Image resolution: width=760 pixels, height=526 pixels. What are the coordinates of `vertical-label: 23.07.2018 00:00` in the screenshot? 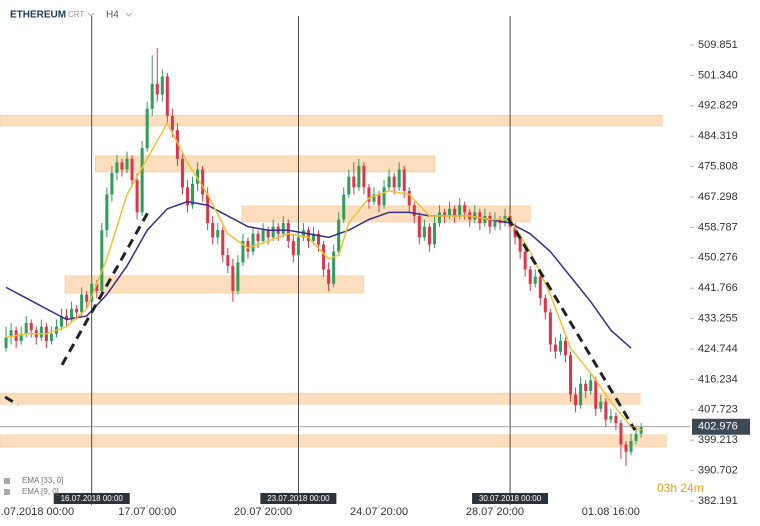 It's located at (298, 498).